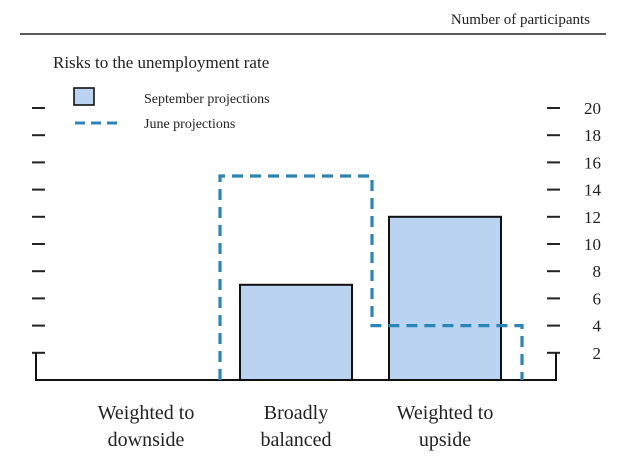  Describe the element at coordinates (171, 109) in the screenshot. I see `legend: September projections June projections` at that location.